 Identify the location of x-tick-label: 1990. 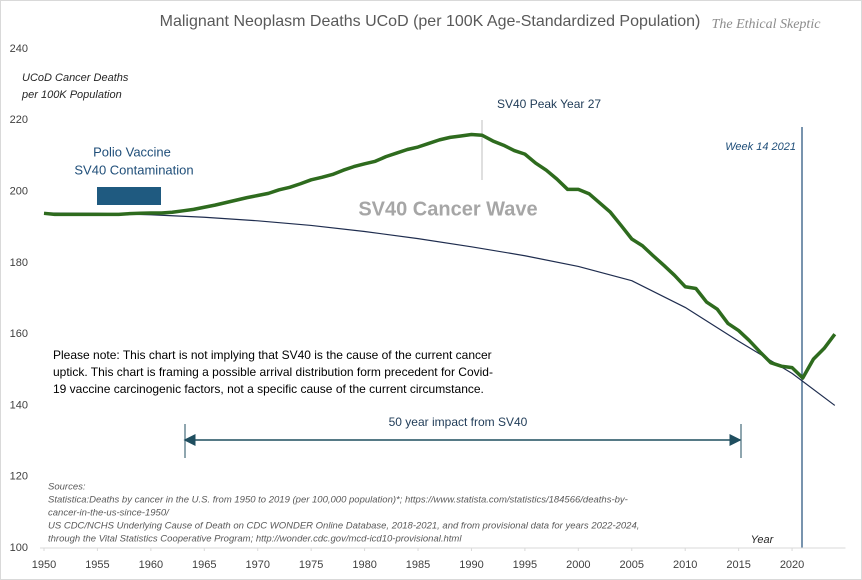
(471, 565).